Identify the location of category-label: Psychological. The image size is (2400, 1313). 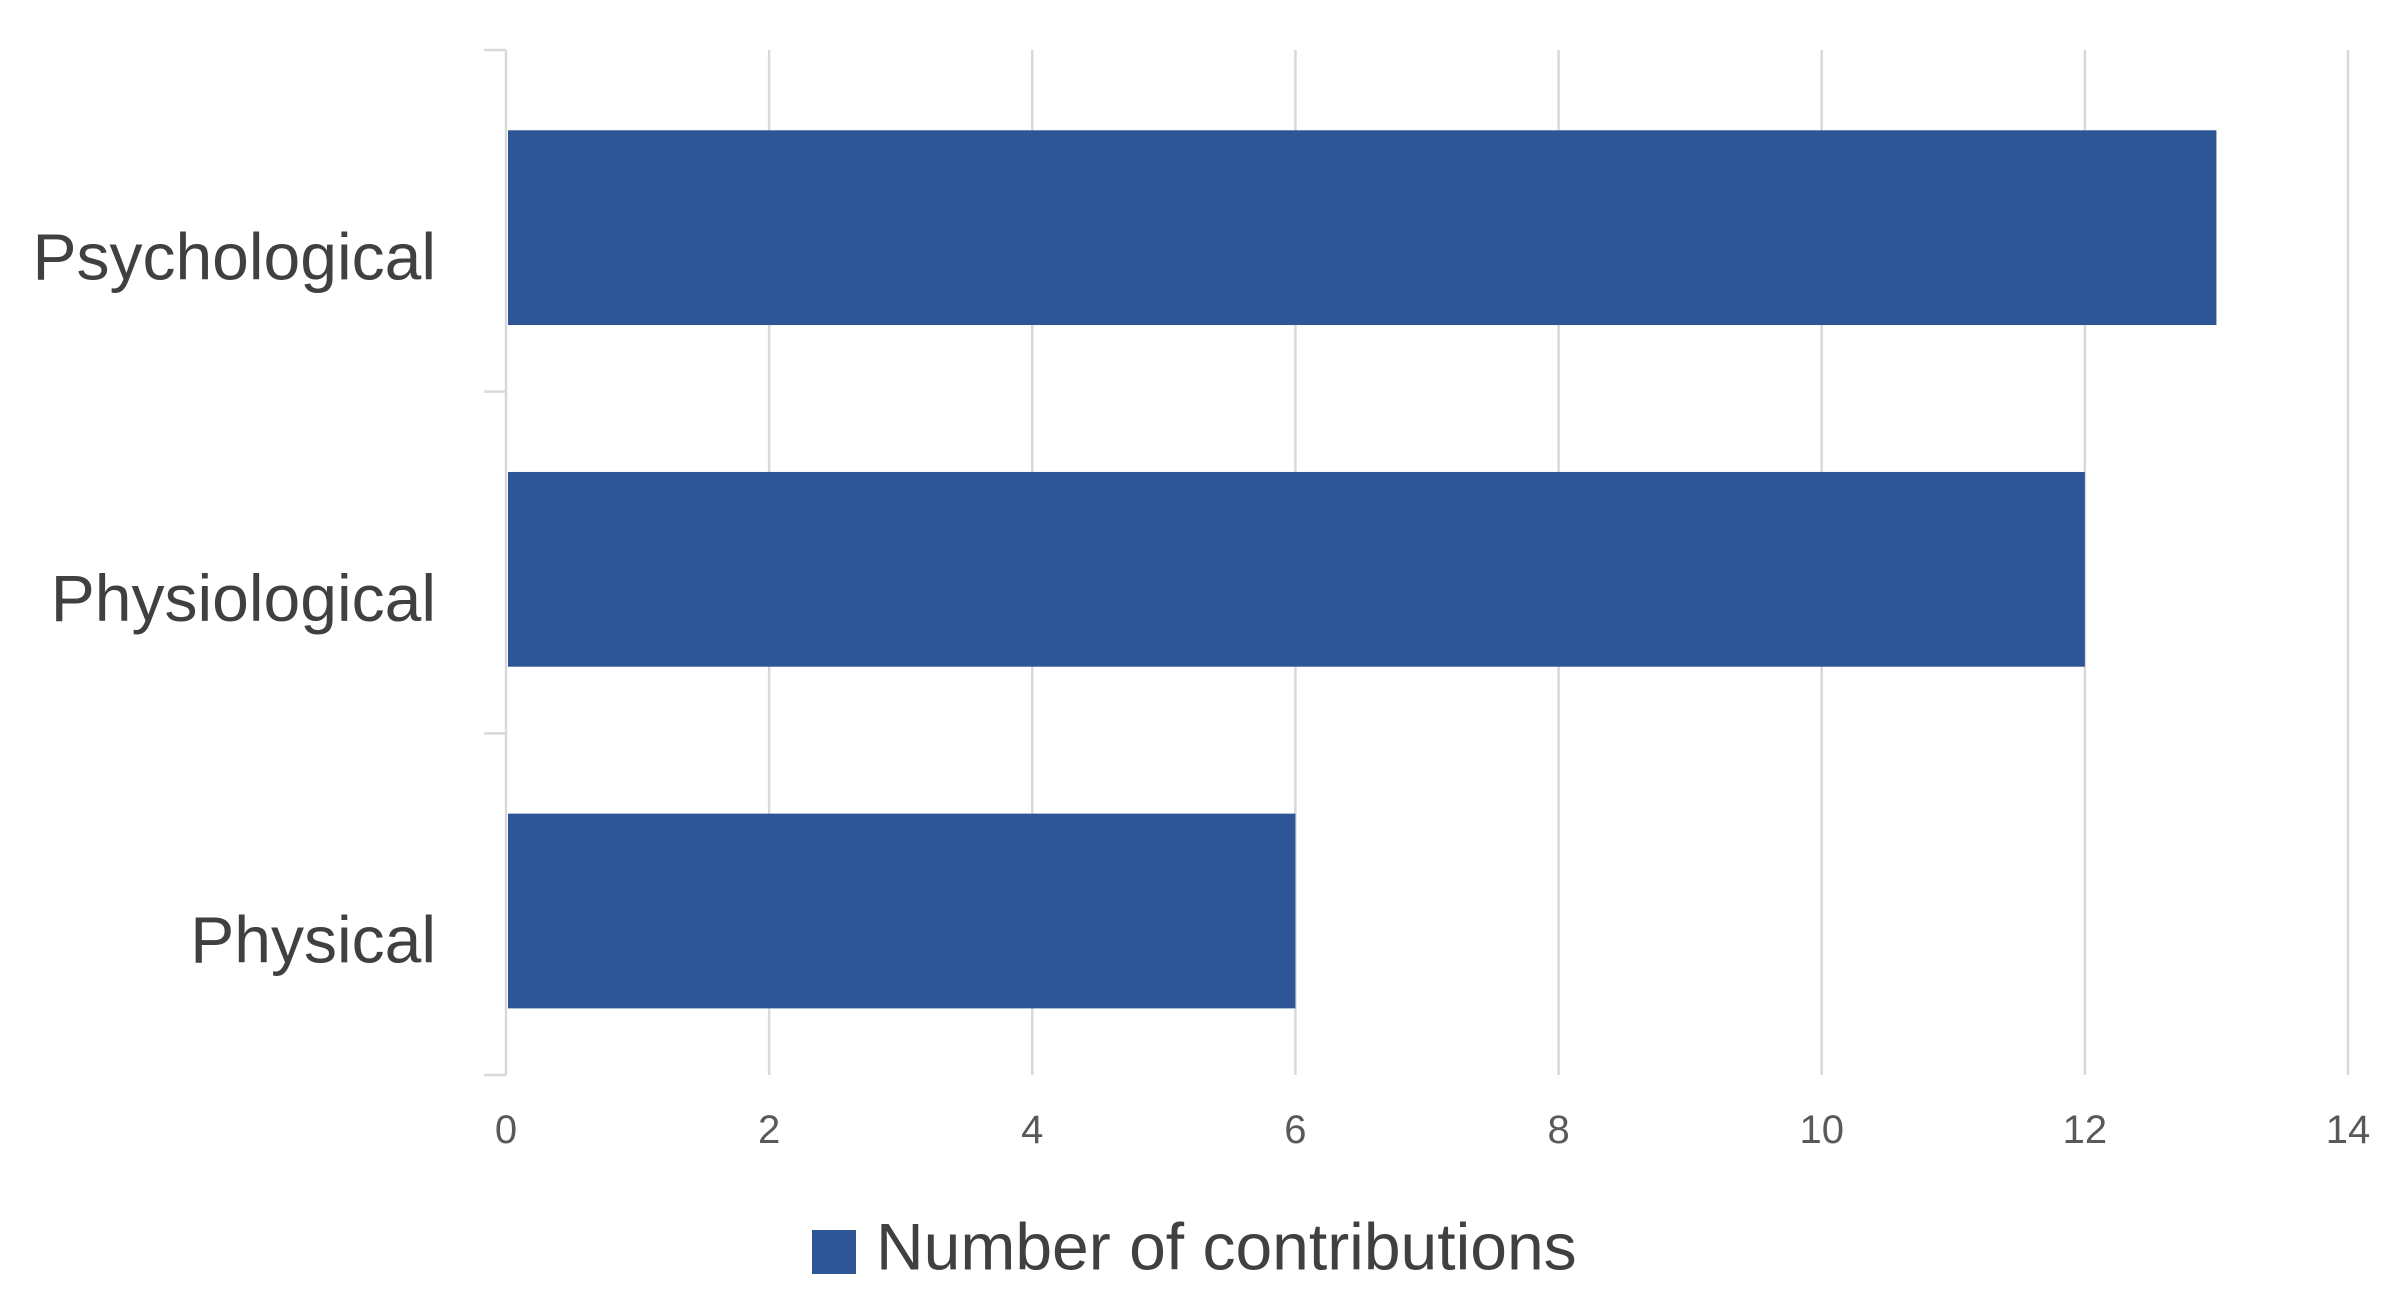
(234, 256).